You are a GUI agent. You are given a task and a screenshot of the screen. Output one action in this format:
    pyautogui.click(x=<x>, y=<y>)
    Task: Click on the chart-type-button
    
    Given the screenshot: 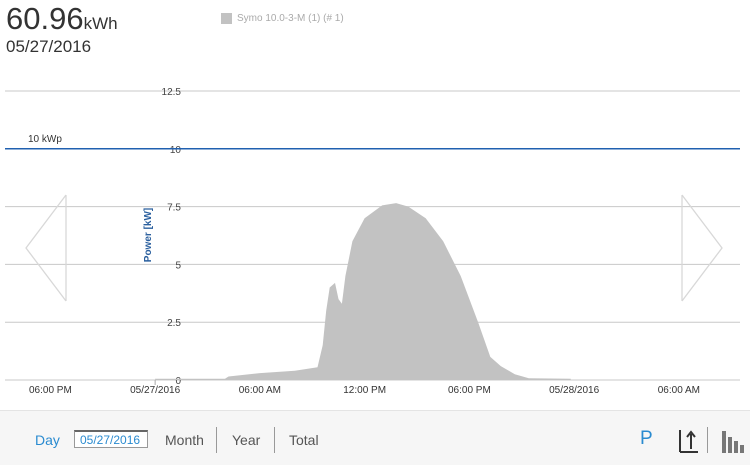 What is the action you would take?
    pyautogui.click(x=734, y=442)
    